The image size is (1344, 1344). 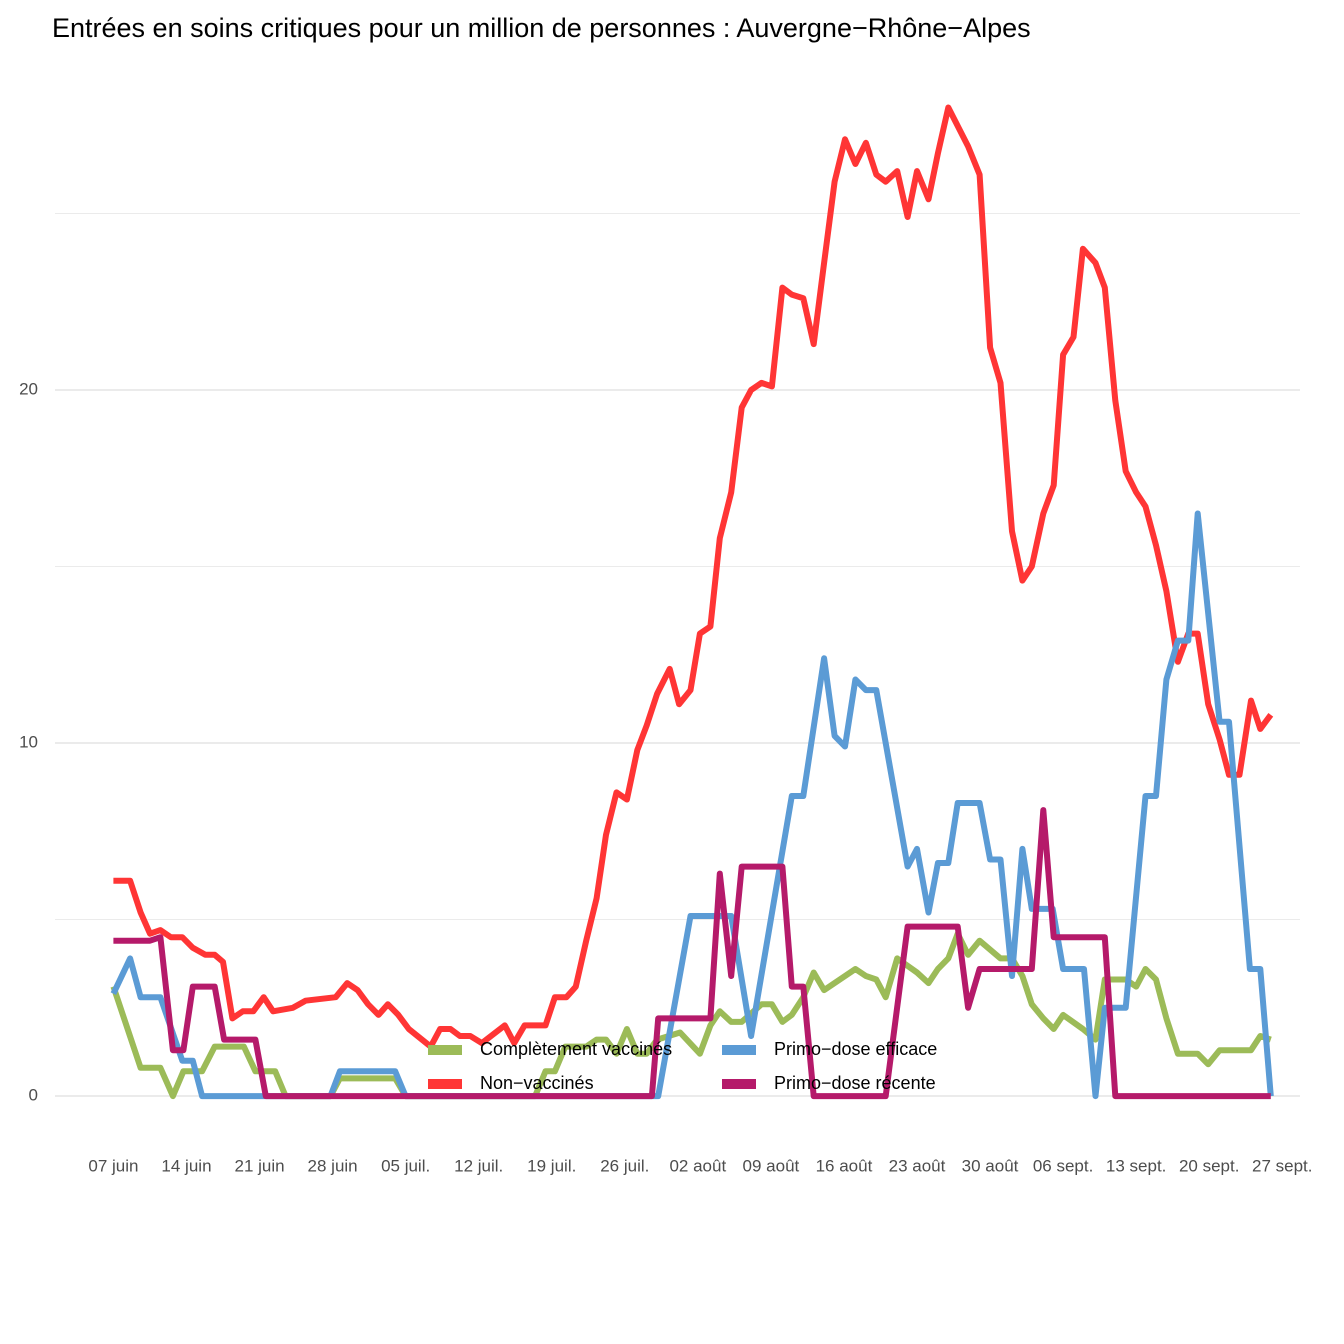 What do you see at coordinates (576, 1049) in the screenshot?
I see `legend-label: Complètement vaccinés` at bounding box center [576, 1049].